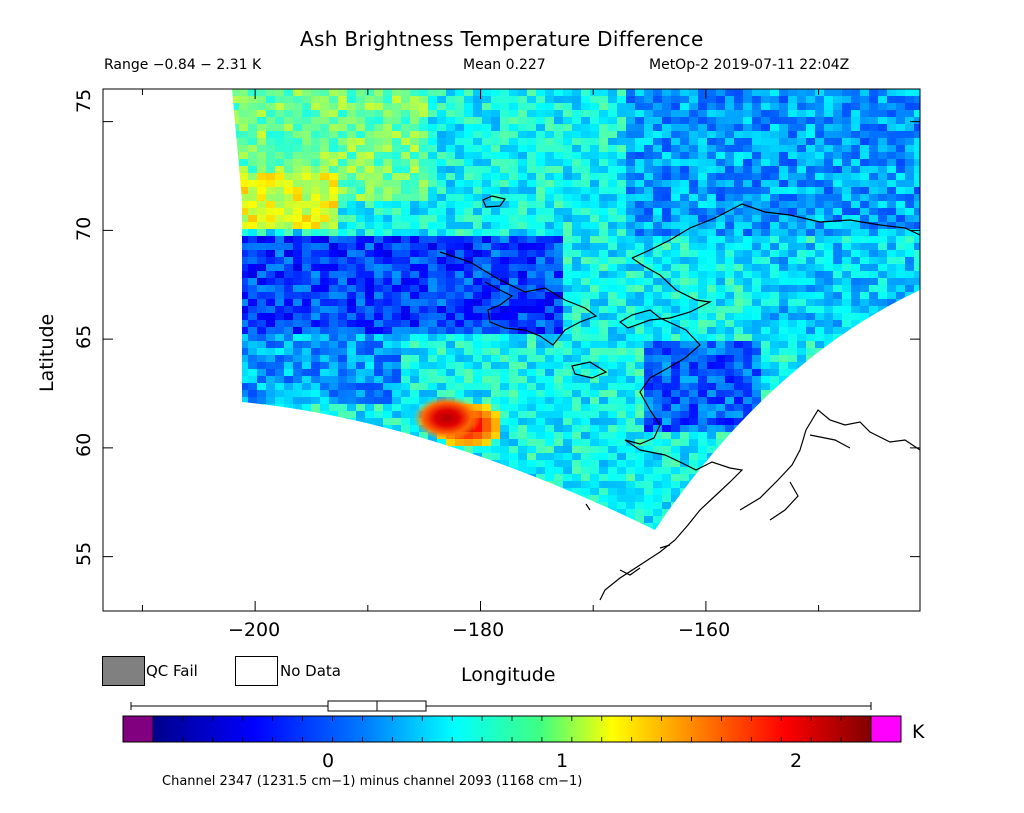 This screenshot has width=1024, height=813. I want to click on no-data-swatch, so click(256, 671).